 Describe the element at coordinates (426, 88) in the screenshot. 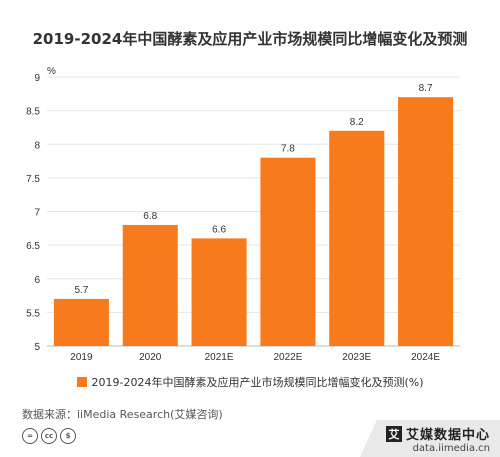

I see `data-label: 8.7` at that location.